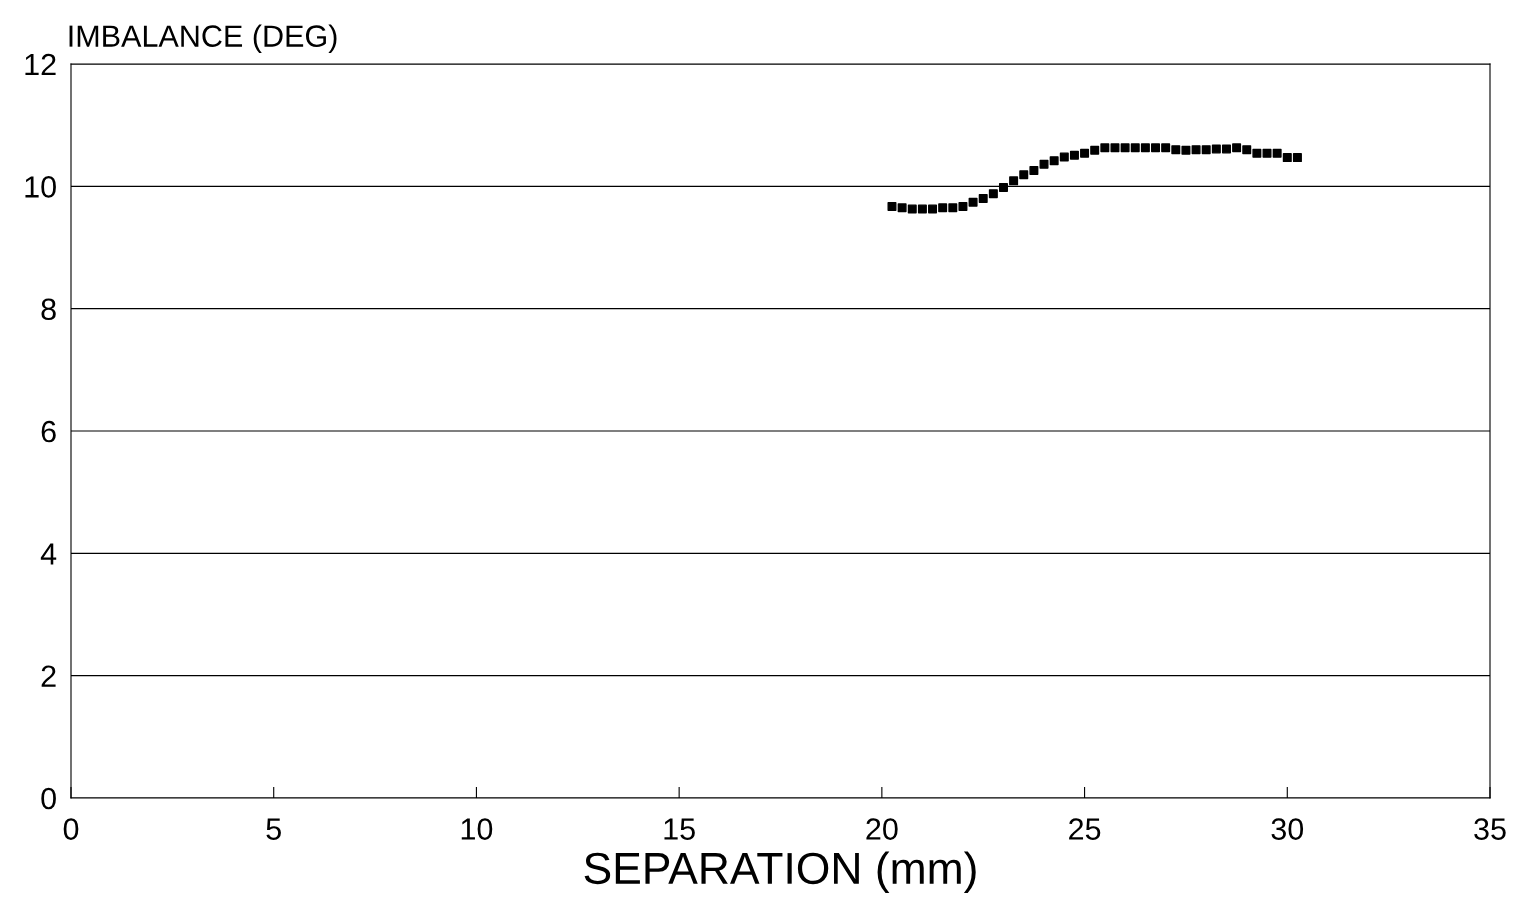 This screenshot has height=924, width=1523. Describe the element at coordinates (71, 829) in the screenshot. I see `x-tick-label: 0` at that location.